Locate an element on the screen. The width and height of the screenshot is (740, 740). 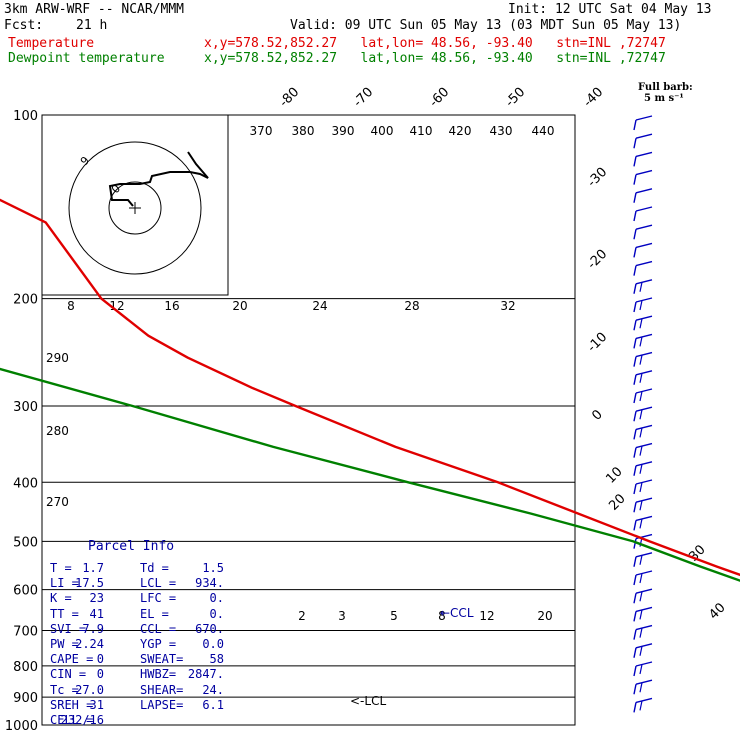
parcel-cell: 1.5 is located at coordinates (213, 568).